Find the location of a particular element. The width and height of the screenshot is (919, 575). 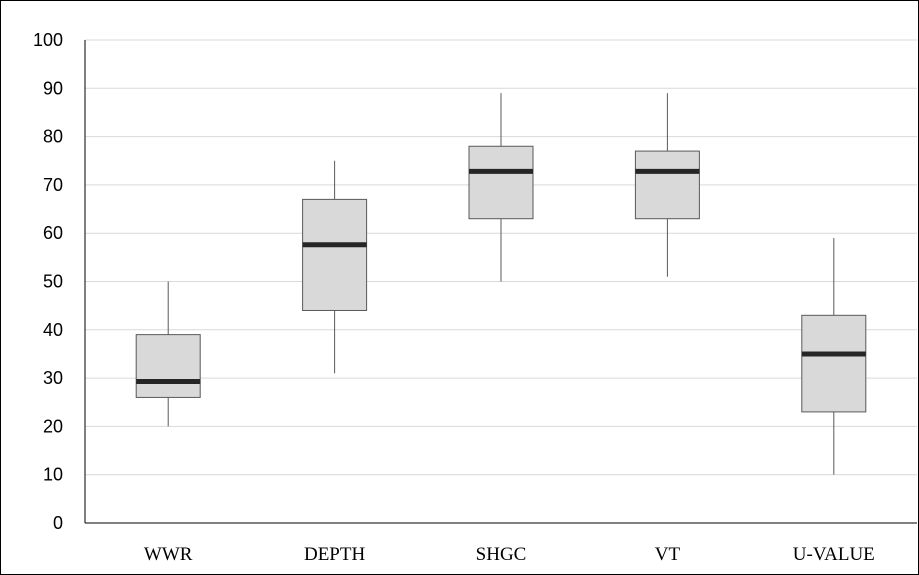

y-tick-label: 80 is located at coordinates (53, 137).